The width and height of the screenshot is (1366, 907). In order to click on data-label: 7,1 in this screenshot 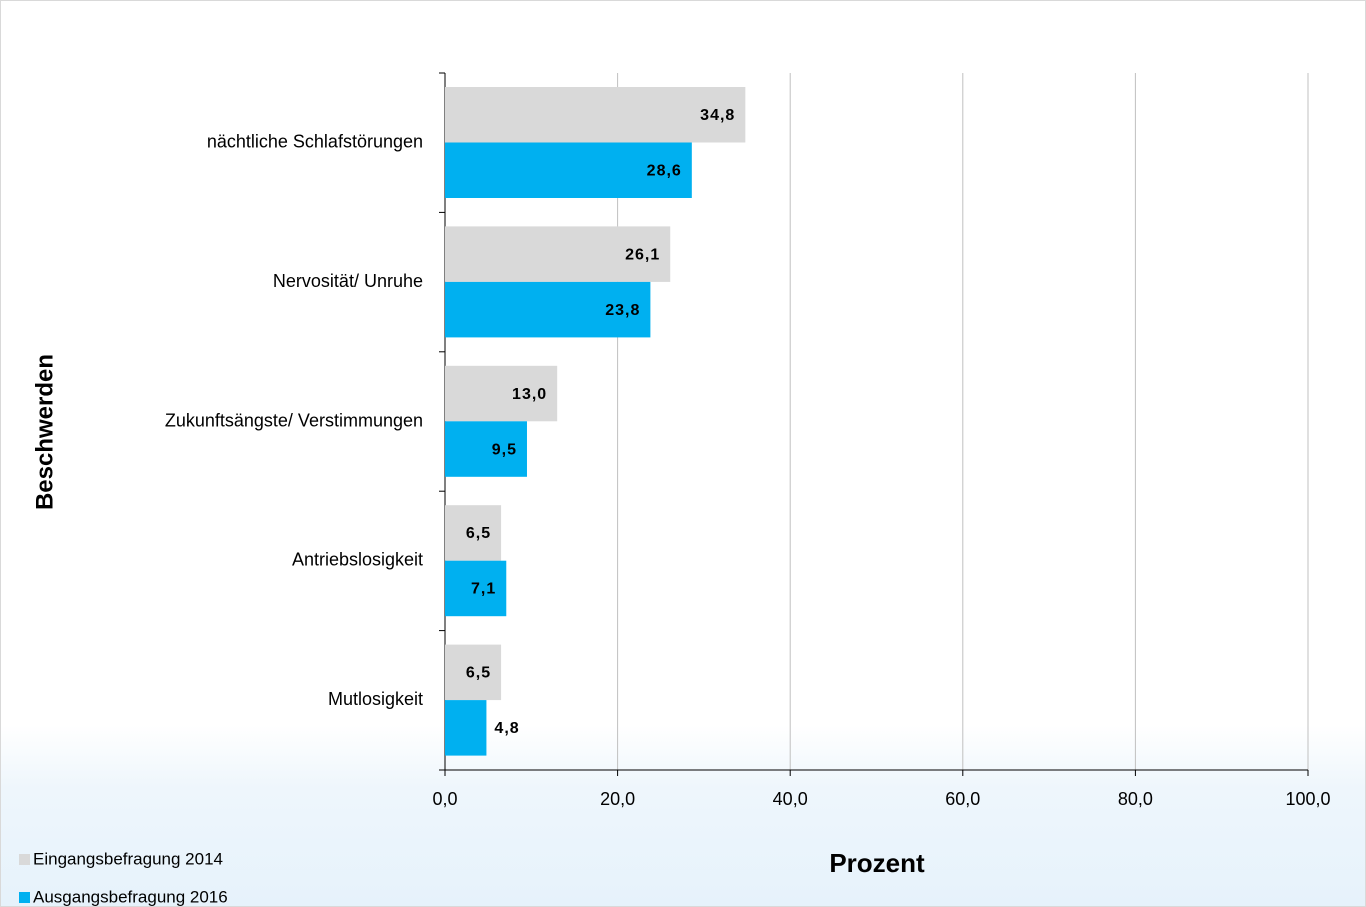, I will do `click(483, 589)`.